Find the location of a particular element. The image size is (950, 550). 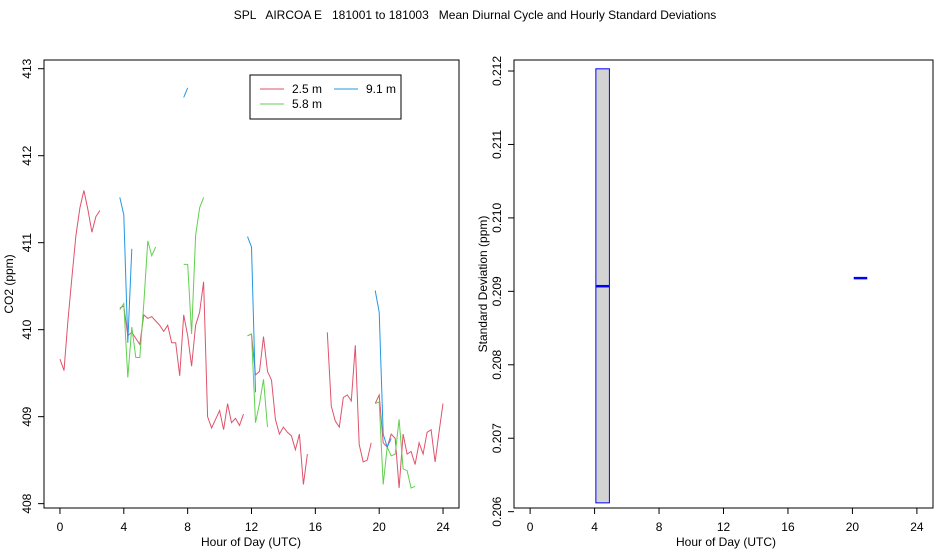

right-y-tick-label: 0.207 is located at coordinates (497, 438).